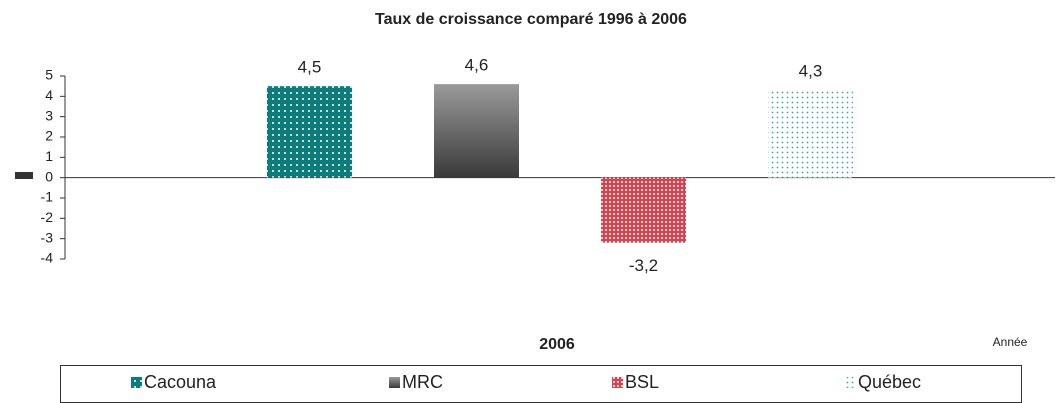 The image size is (1062, 403). What do you see at coordinates (531, 19) in the screenshot?
I see `chart-title: Taux de croissance comparé 1996 à 2006` at bounding box center [531, 19].